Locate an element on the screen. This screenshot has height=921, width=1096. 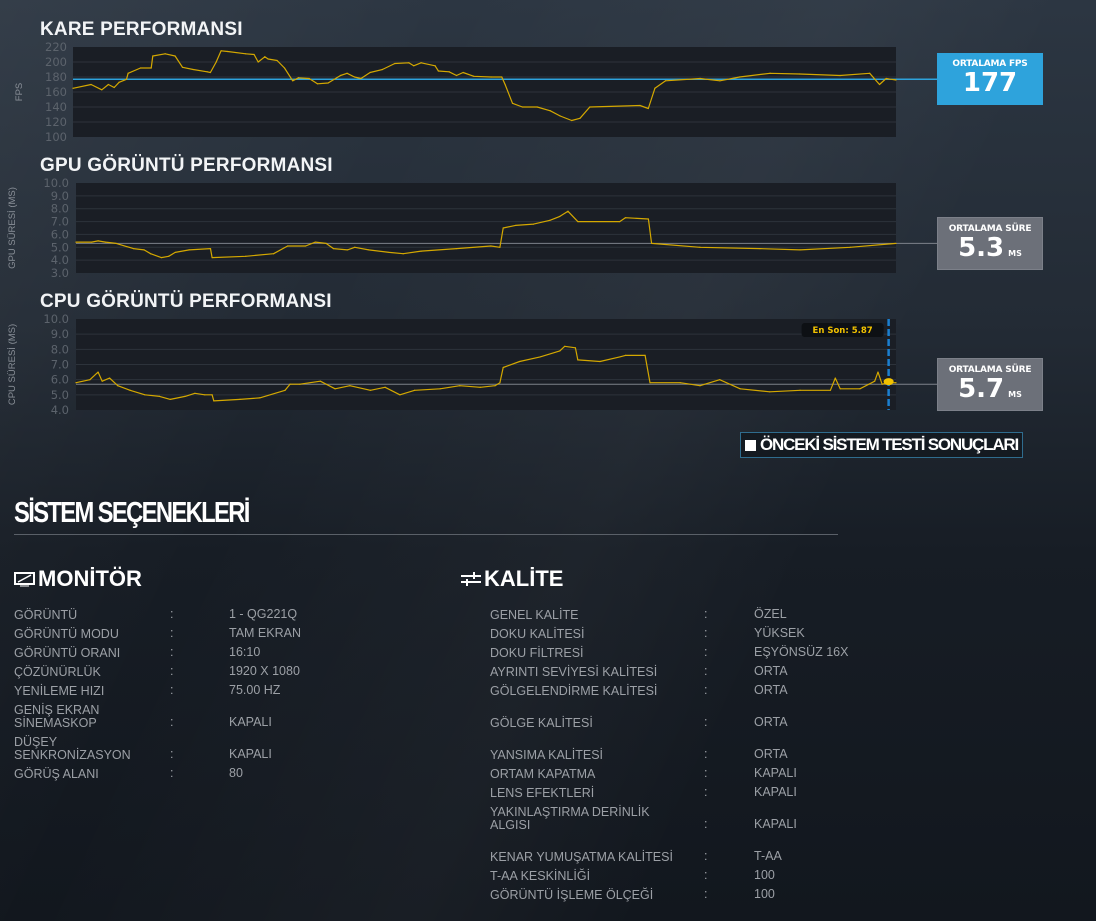
quality-setting-row: DOKU FİLTRESİ: EŞYÖNSÜZ 16X is located at coordinates (669, 650).